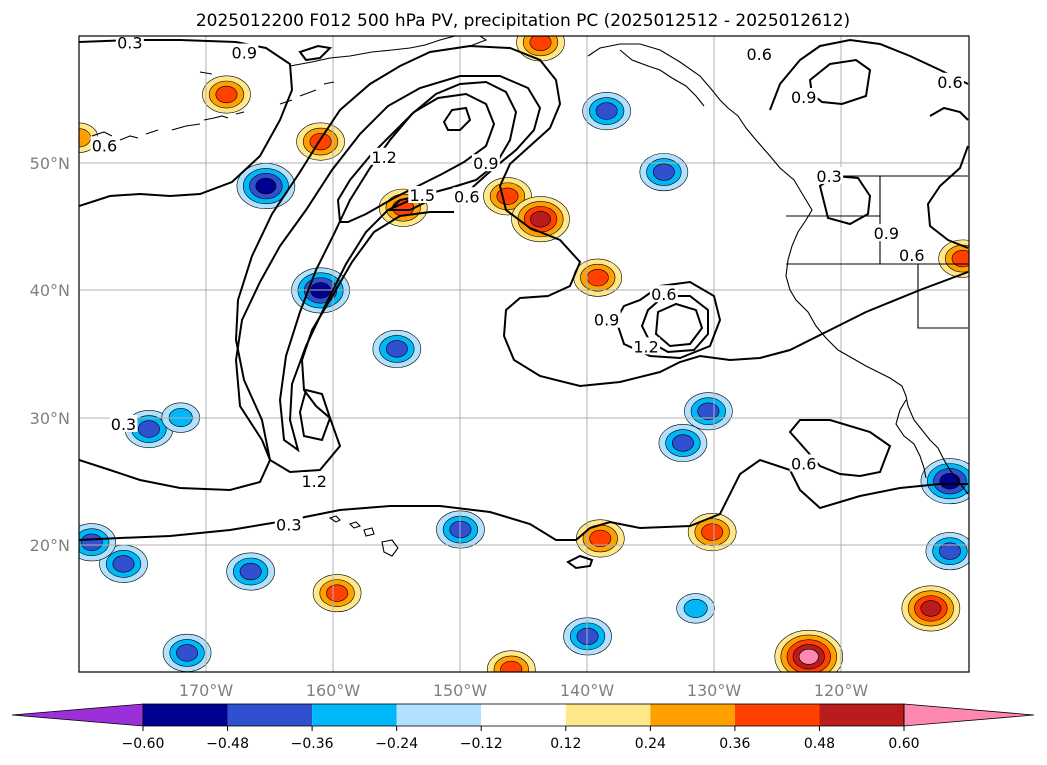 The width and height of the screenshot is (1047, 765). Describe the element at coordinates (312, 744) in the screenshot. I see `colorbar-tick-label: −0.36` at that location.